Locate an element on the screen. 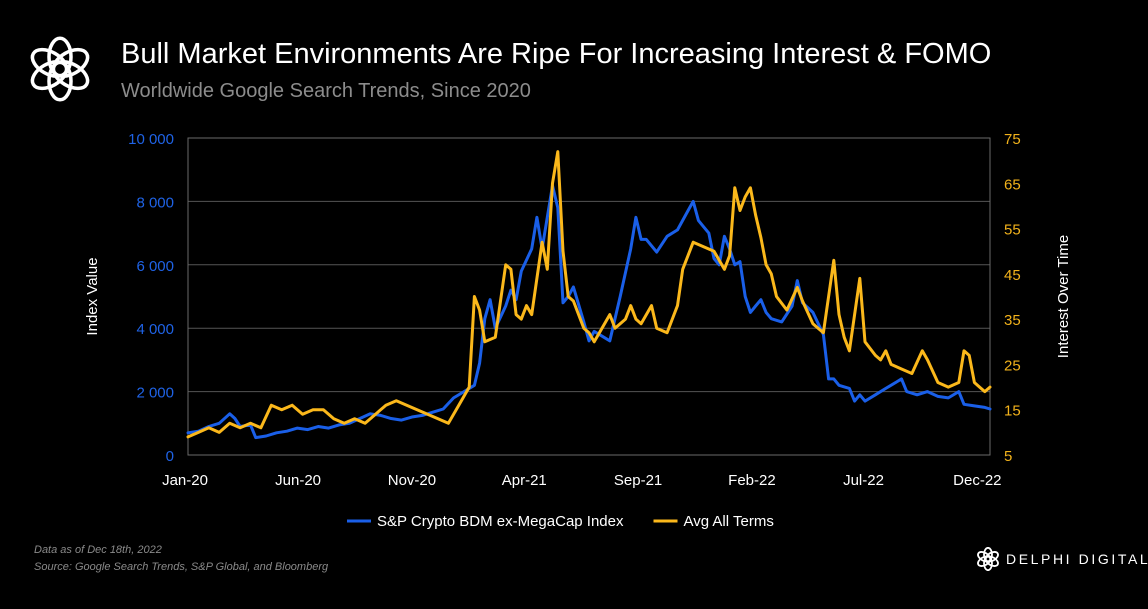 The width and height of the screenshot is (1148, 609). x-tick-label: Dec-22 is located at coordinates (977, 480).